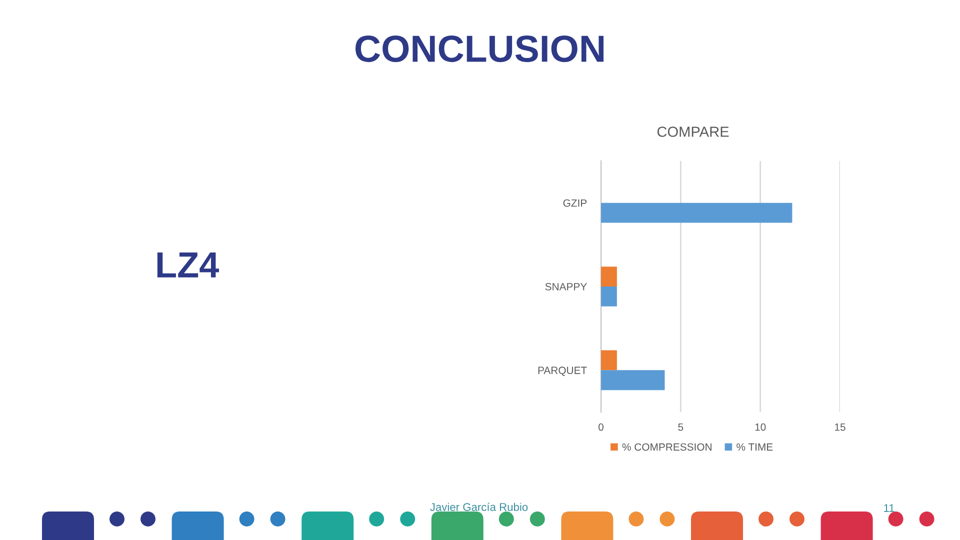 Image resolution: width=960 pixels, height=540 pixels. What do you see at coordinates (760, 427) in the screenshot?
I see `x-tick-label: 10` at bounding box center [760, 427].